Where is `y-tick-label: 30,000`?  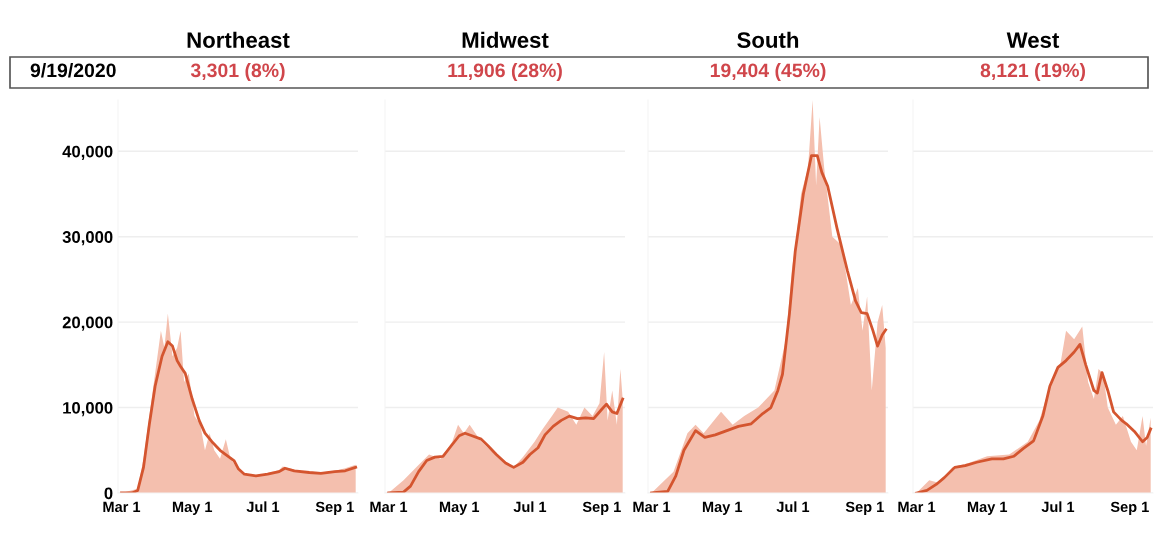 y-tick-label: 30,000 is located at coordinates (87, 238).